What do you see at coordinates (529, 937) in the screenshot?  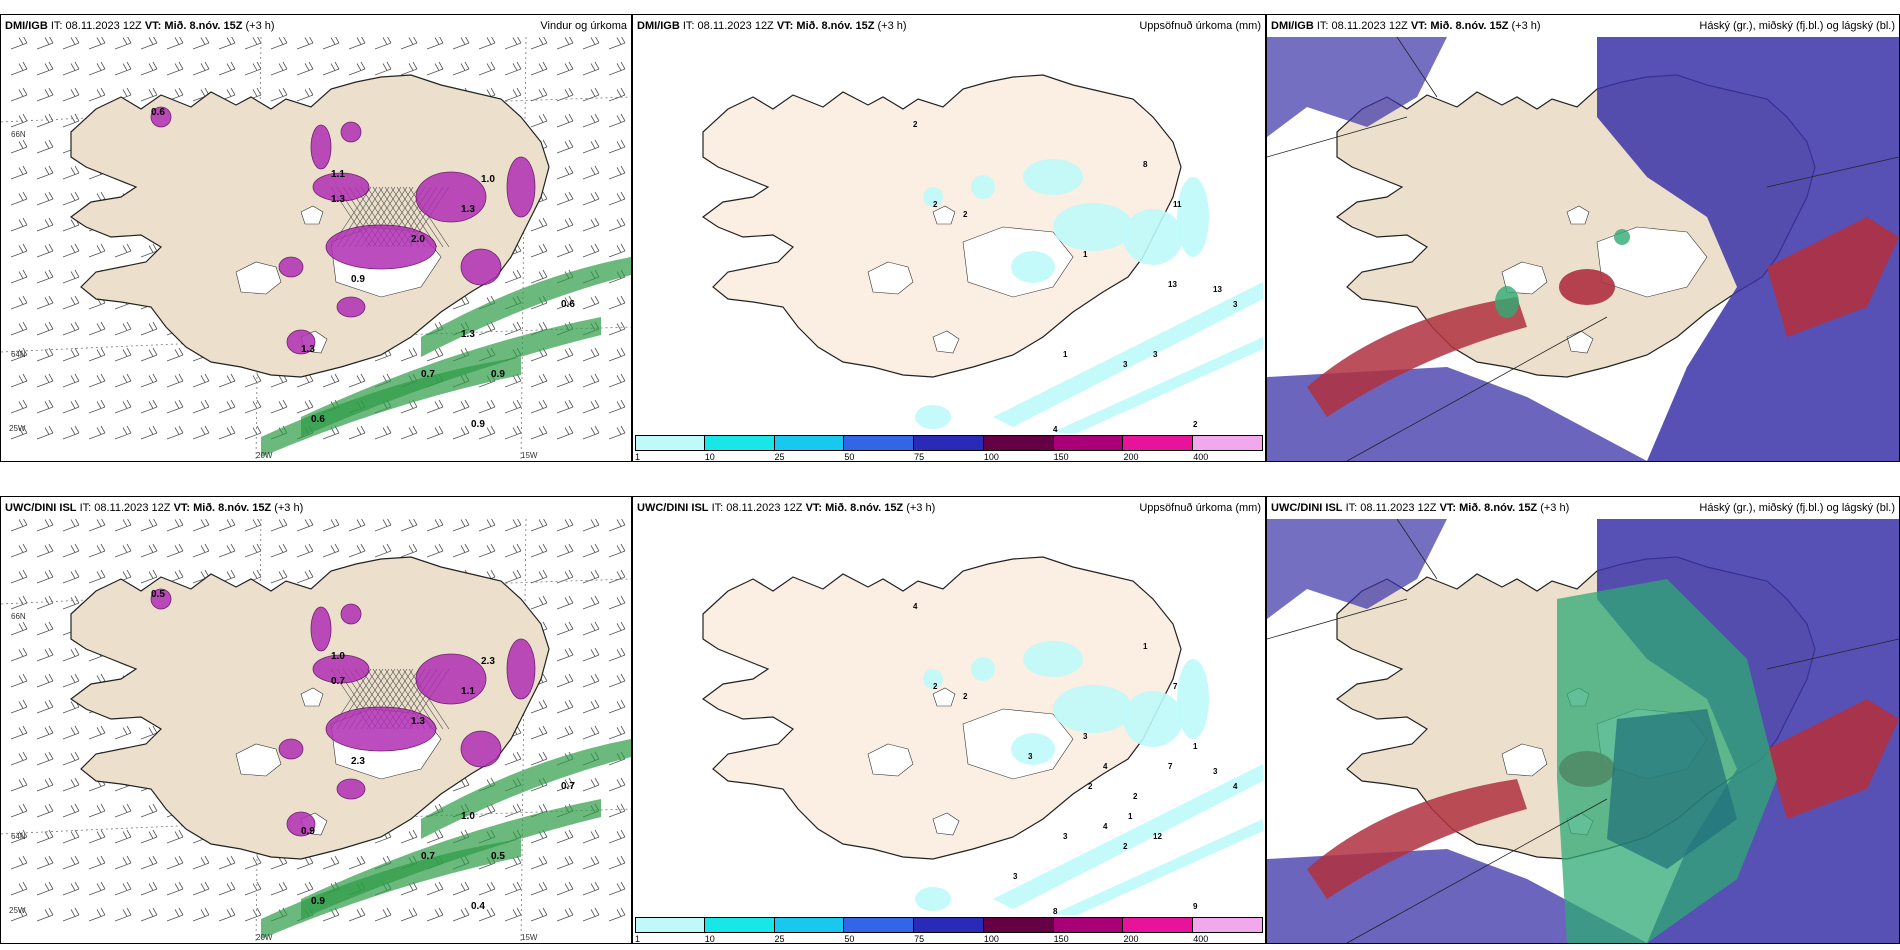 I see `axis-label: 15W` at bounding box center [529, 937].